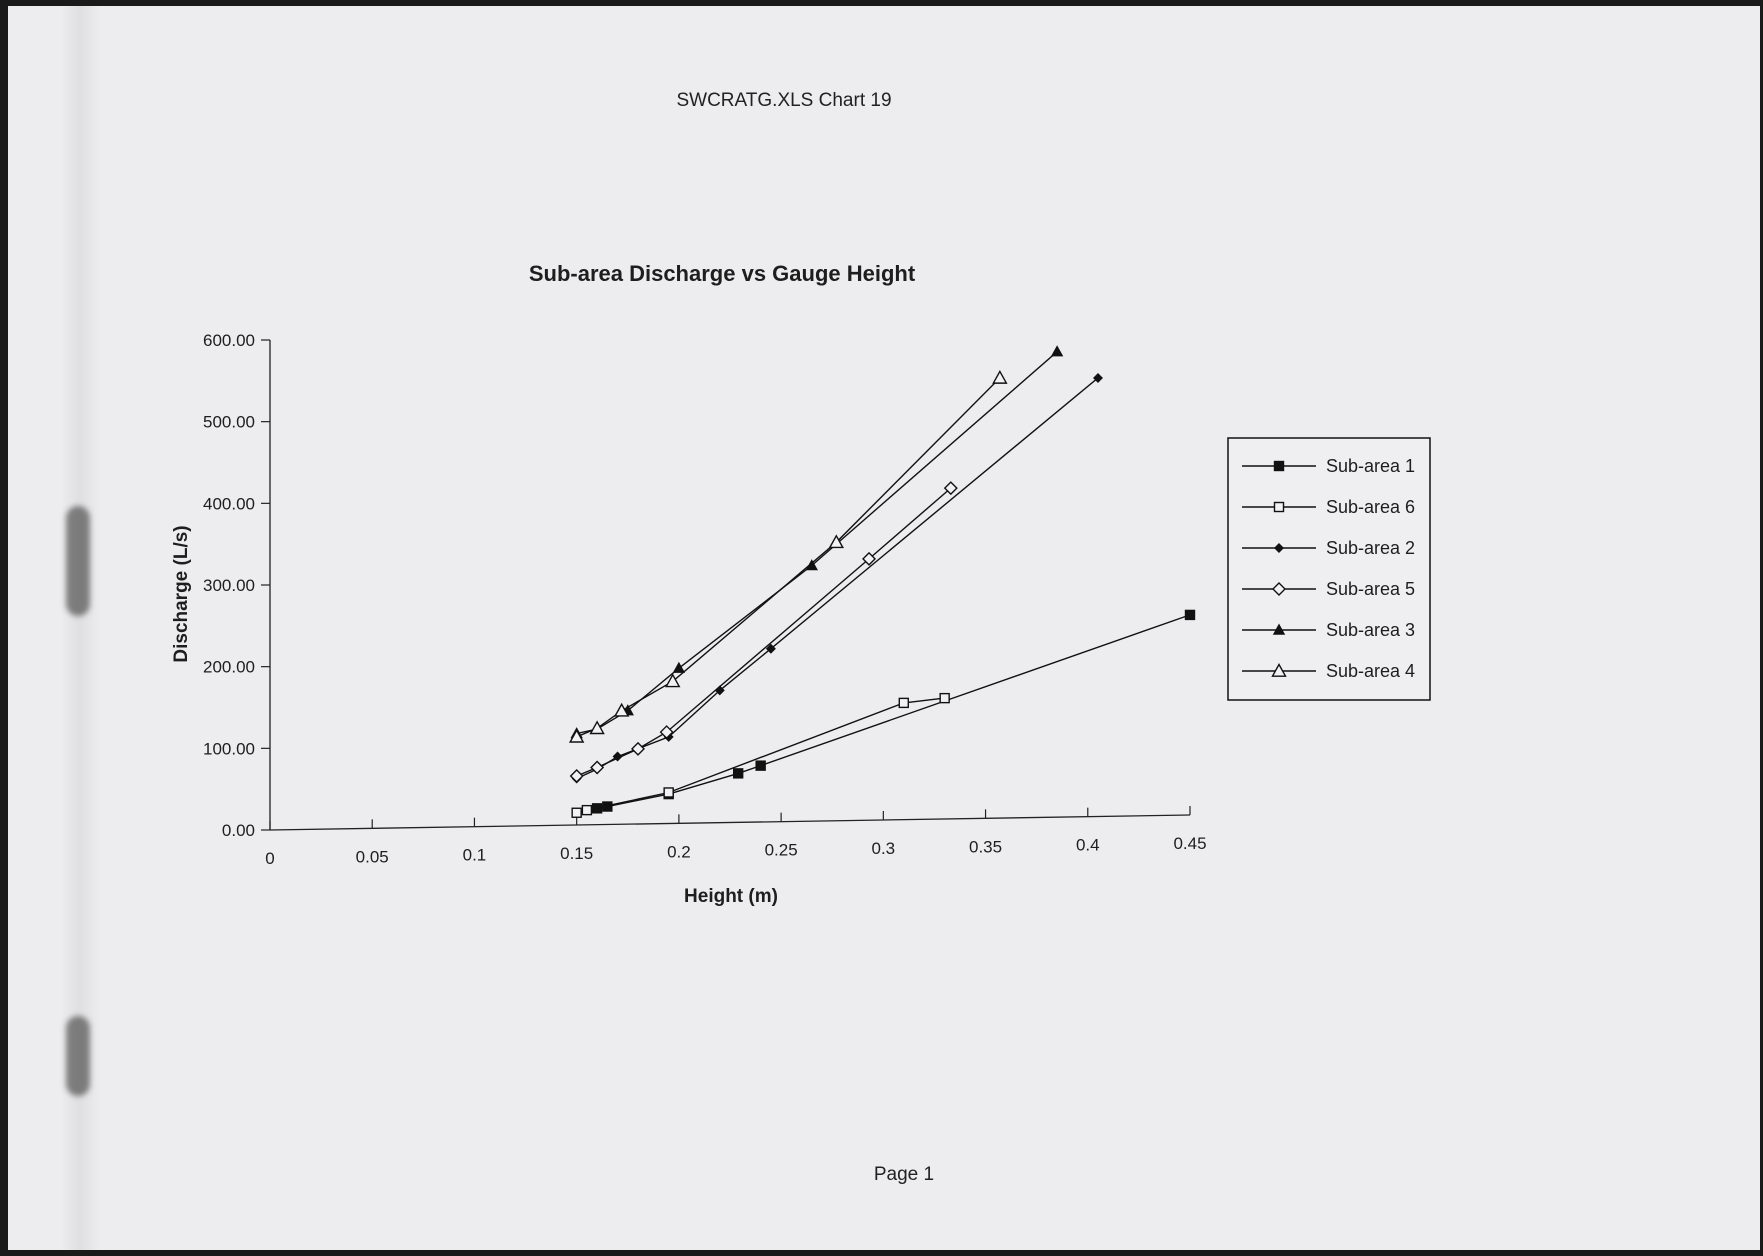 This screenshot has height=1256, width=1763. I want to click on x-axis-label: Height (m), so click(731, 896).